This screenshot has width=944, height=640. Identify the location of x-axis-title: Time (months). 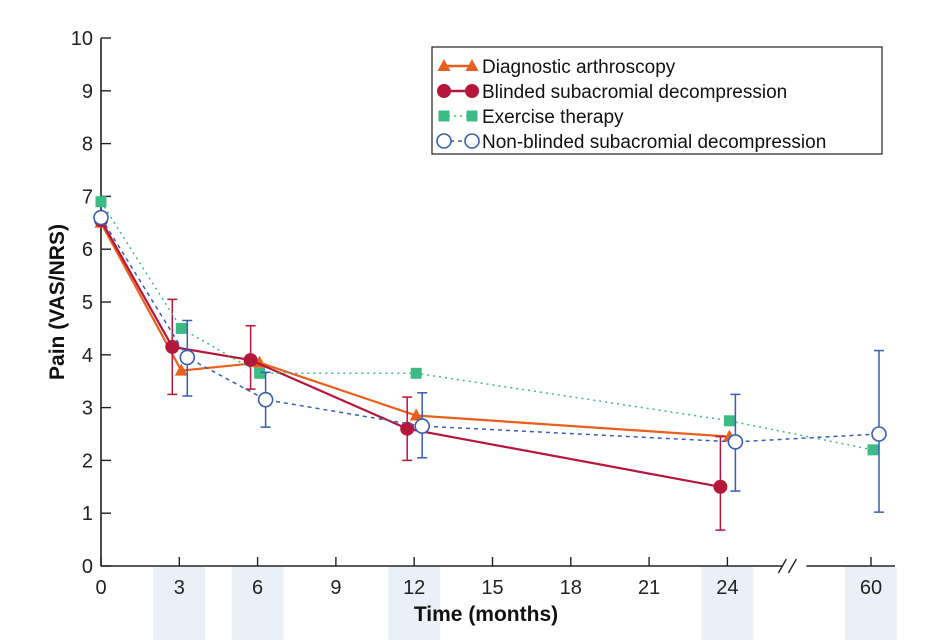
(486, 614).